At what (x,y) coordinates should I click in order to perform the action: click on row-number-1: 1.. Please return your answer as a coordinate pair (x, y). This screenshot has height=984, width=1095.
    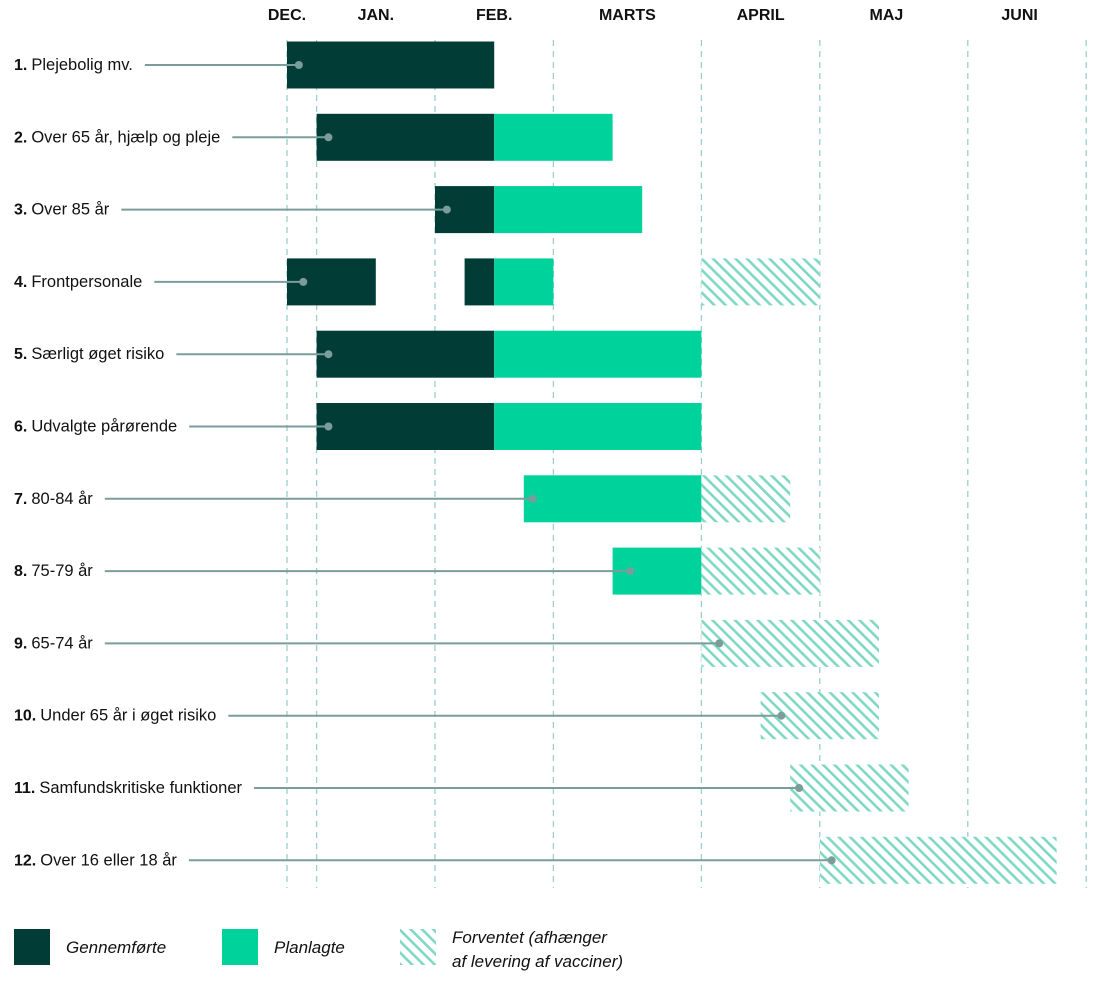
    Looking at the image, I should click on (20, 65).